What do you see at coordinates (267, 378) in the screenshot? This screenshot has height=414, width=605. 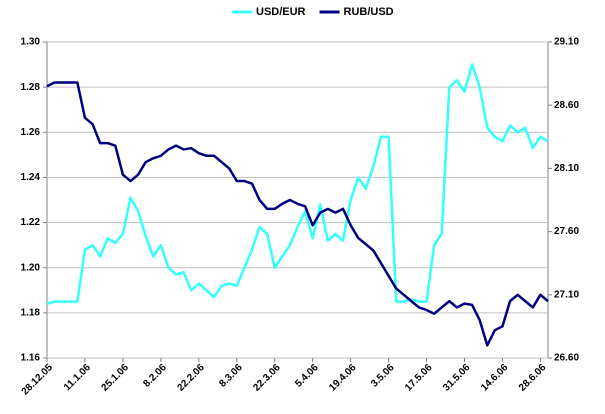 I see `x-tick-label: 22.3.06` at bounding box center [267, 378].